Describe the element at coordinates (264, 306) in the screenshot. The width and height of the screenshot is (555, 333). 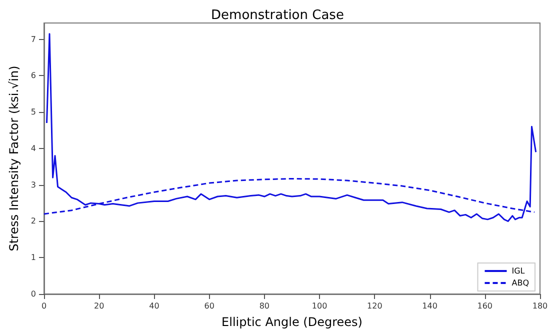
I see `x-tick-label: 80` at that location.